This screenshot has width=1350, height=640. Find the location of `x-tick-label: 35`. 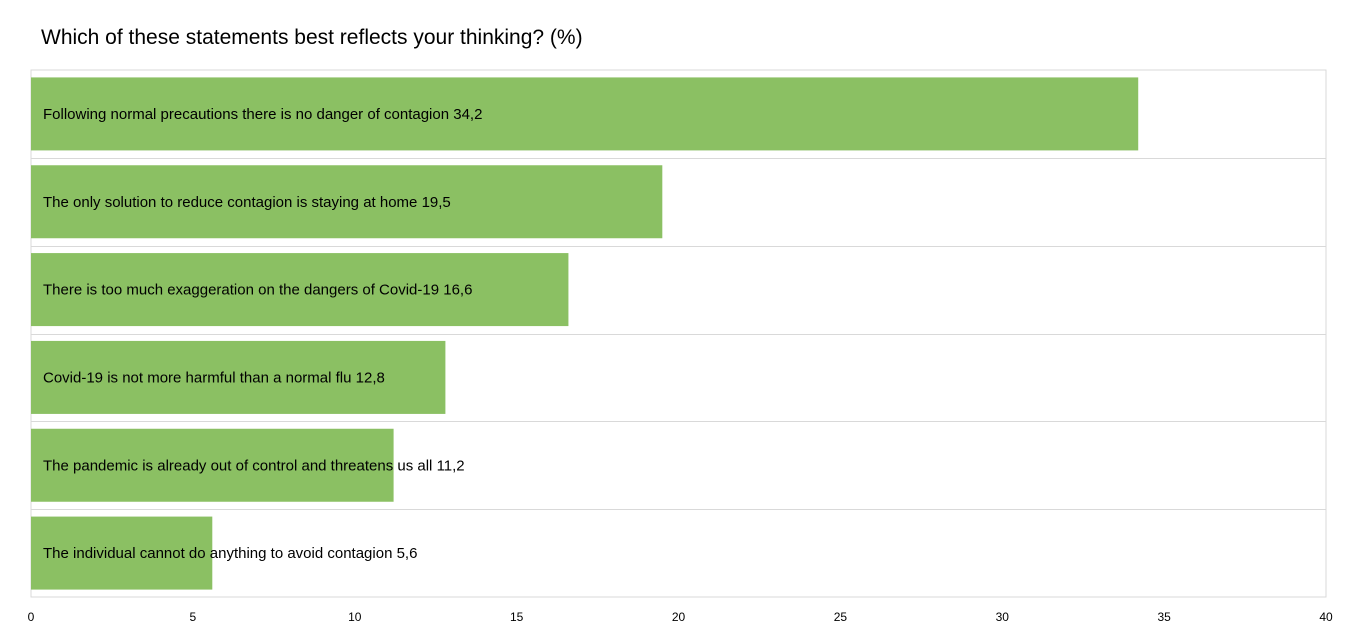

x-tick-label: 35 is located at coordinates (1164, 617).